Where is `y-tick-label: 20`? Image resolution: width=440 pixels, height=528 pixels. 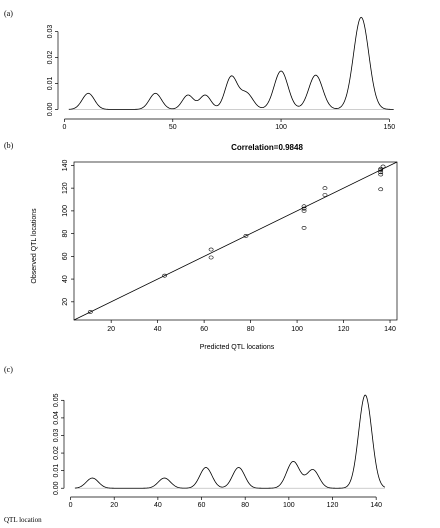
y-tick-label: 20 is located at coordinates (65, 302).